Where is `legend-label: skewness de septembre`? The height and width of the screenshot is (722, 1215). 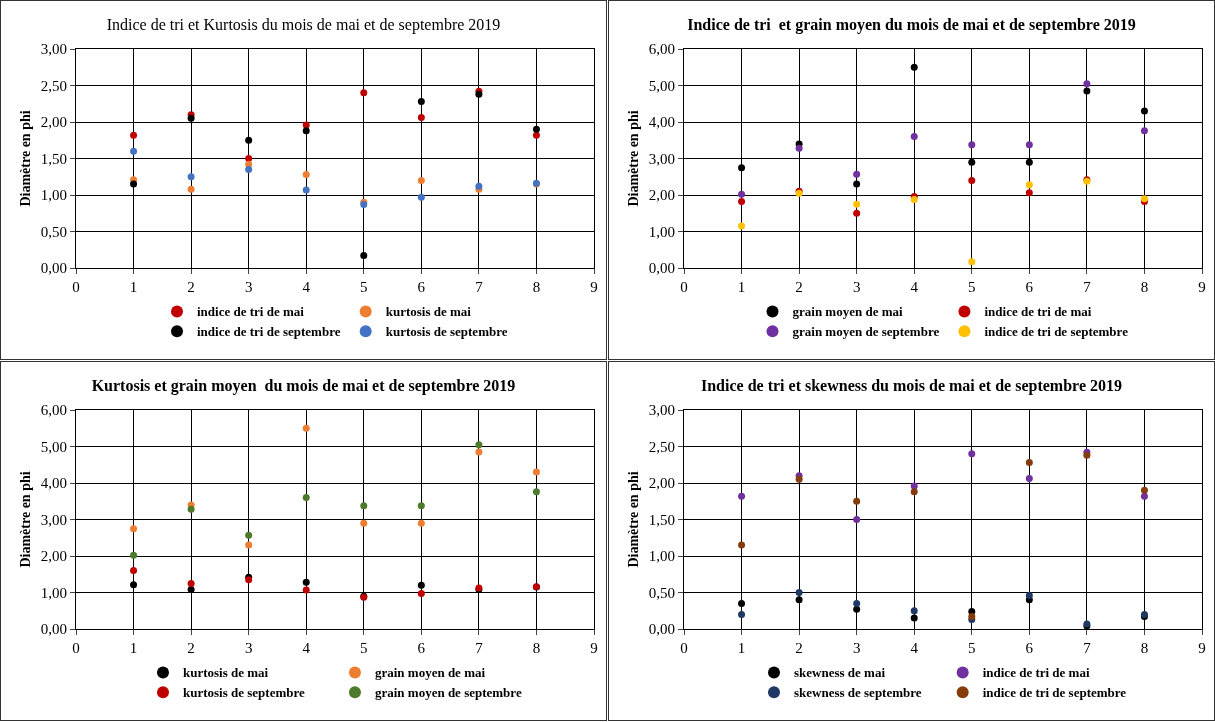 legend-label: skewness de septembre is located at coordinates (858, 693).